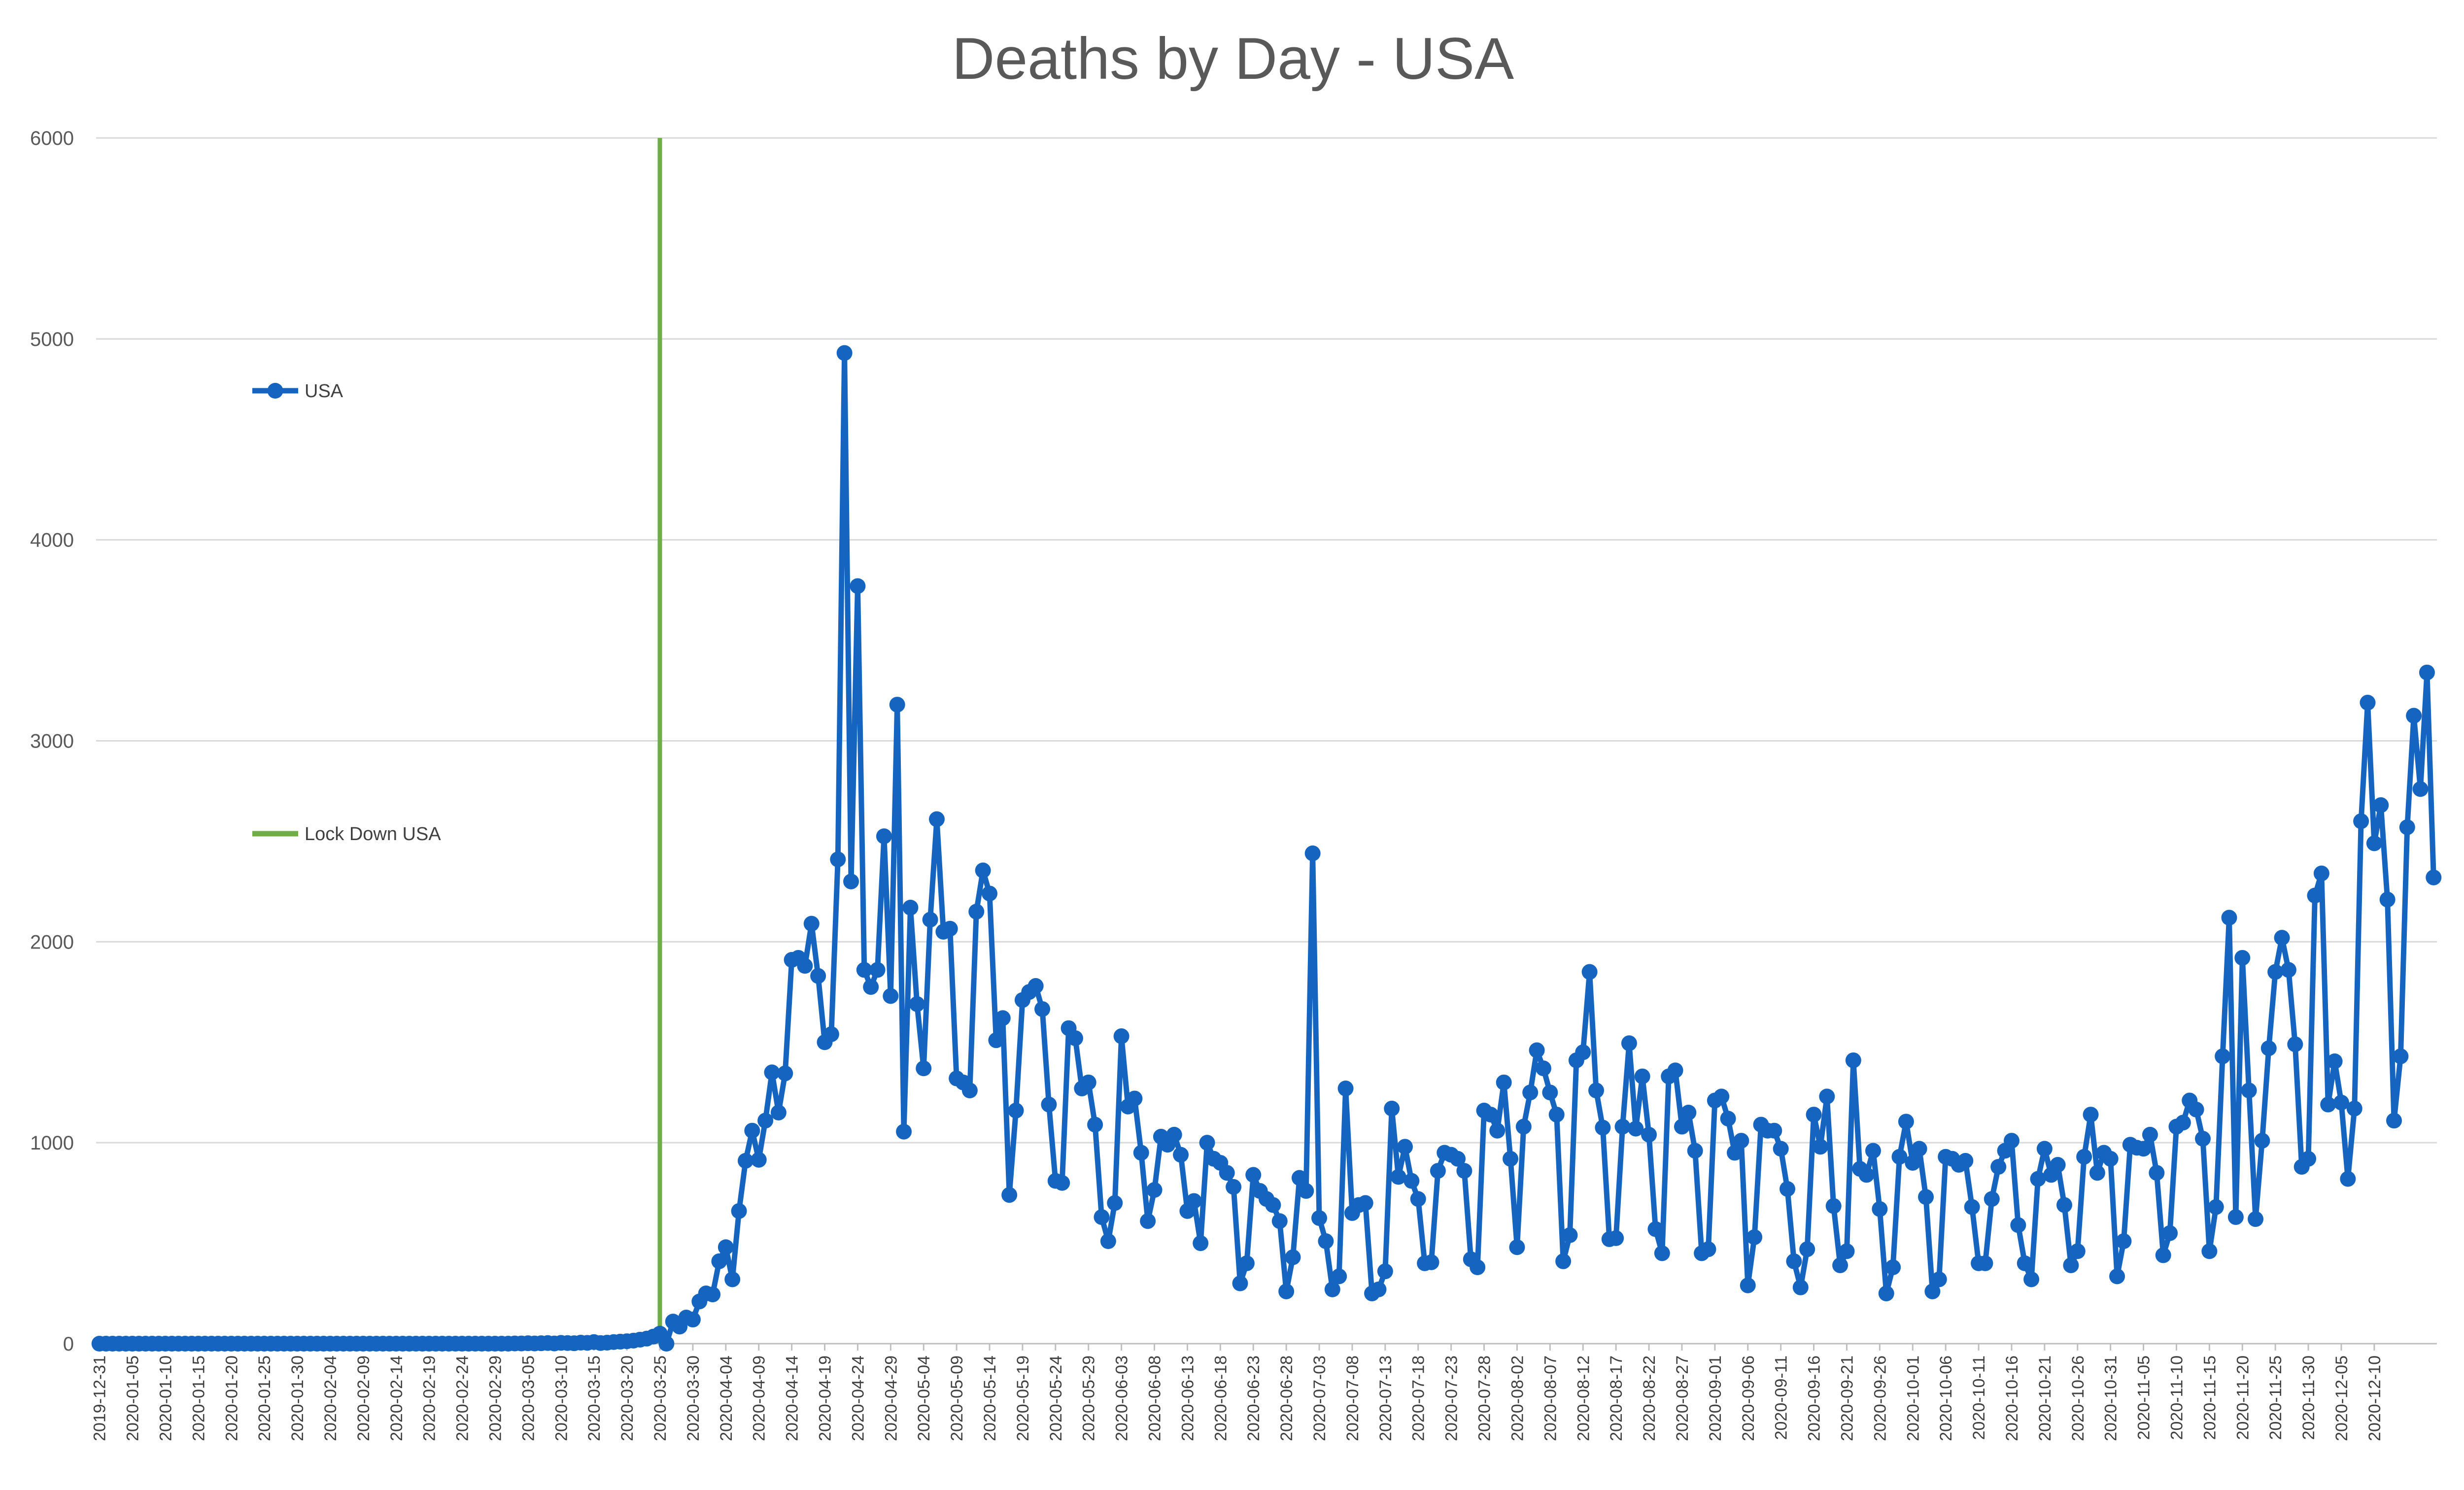 The width and height of the screenshot is (2464, 1490). I want to click on x-tick-label: 2020-08-12, so click(1583, 1398).